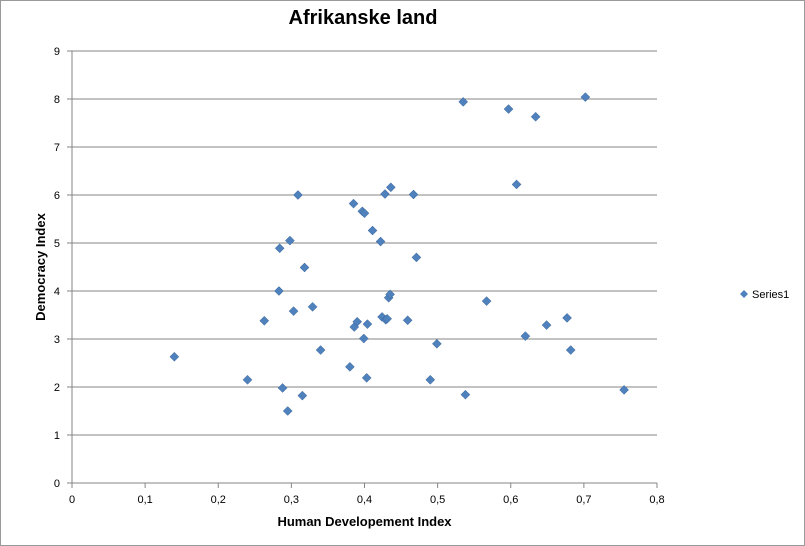 This screenshot has height=546, width=805. Describe the element at coordinates (63, 268) in the screenshot. I see `y-tick-labels: 0 1 2 3 4 5 6 7 8 9` at that location.